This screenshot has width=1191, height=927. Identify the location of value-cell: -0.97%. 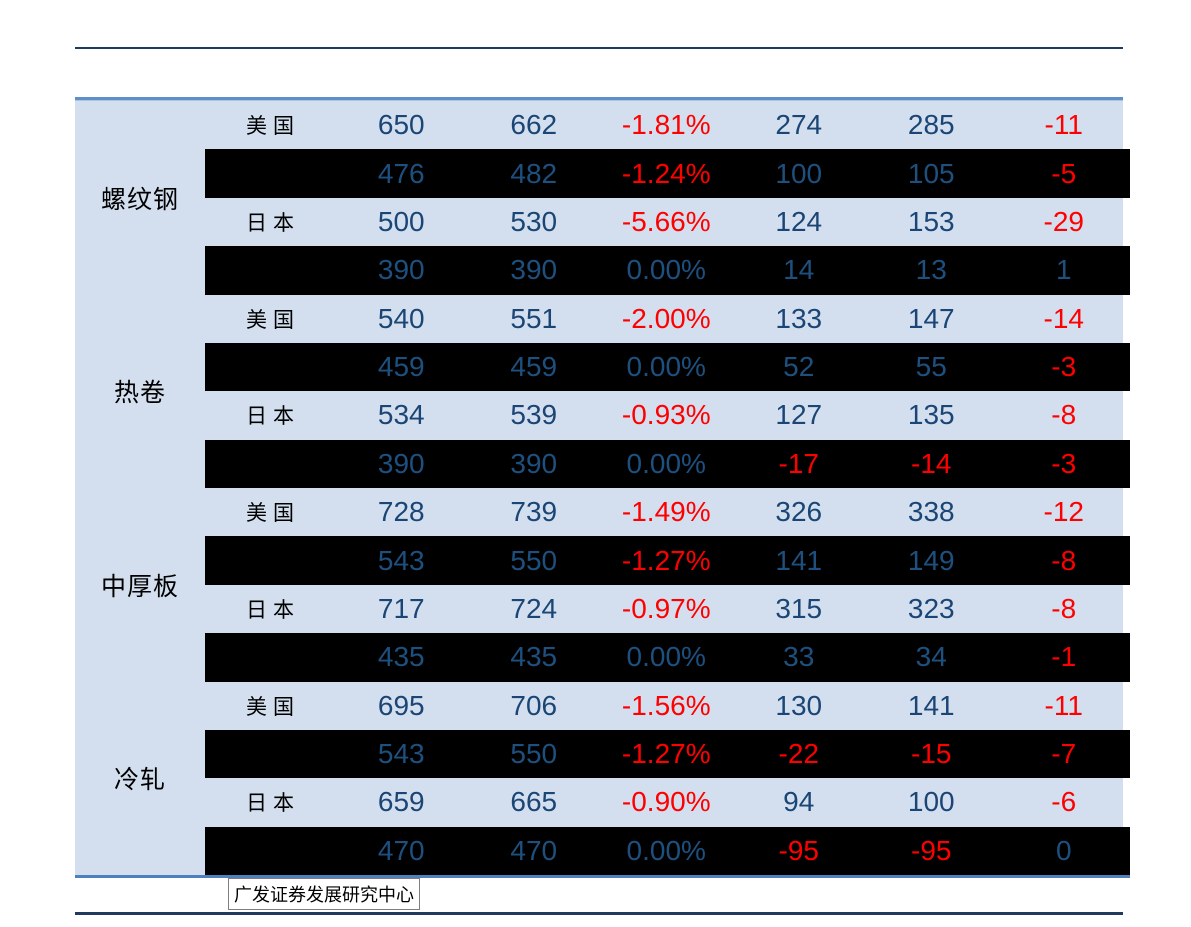
(666, 608).